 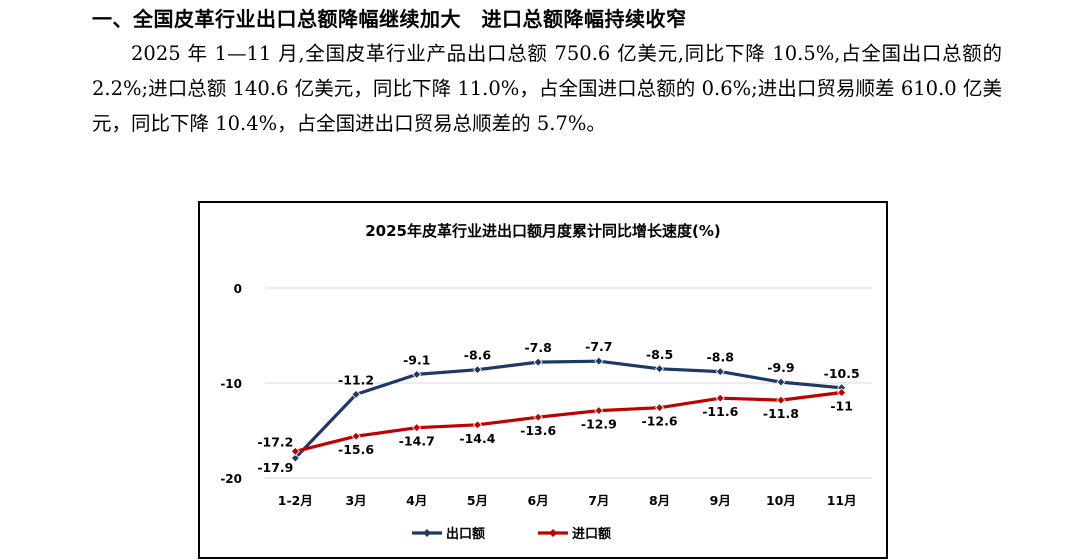 I want to click on data-label: -12.6, so click(x=660, y=421).